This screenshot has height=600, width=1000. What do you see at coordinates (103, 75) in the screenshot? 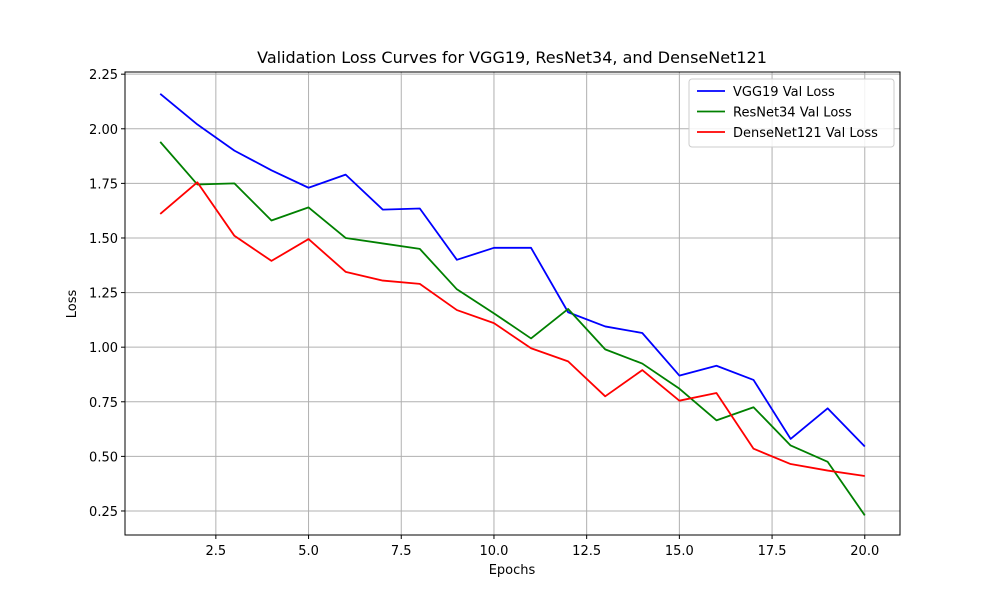
I see `y-tick-label: 2.25` at bounding box center [103, 75].